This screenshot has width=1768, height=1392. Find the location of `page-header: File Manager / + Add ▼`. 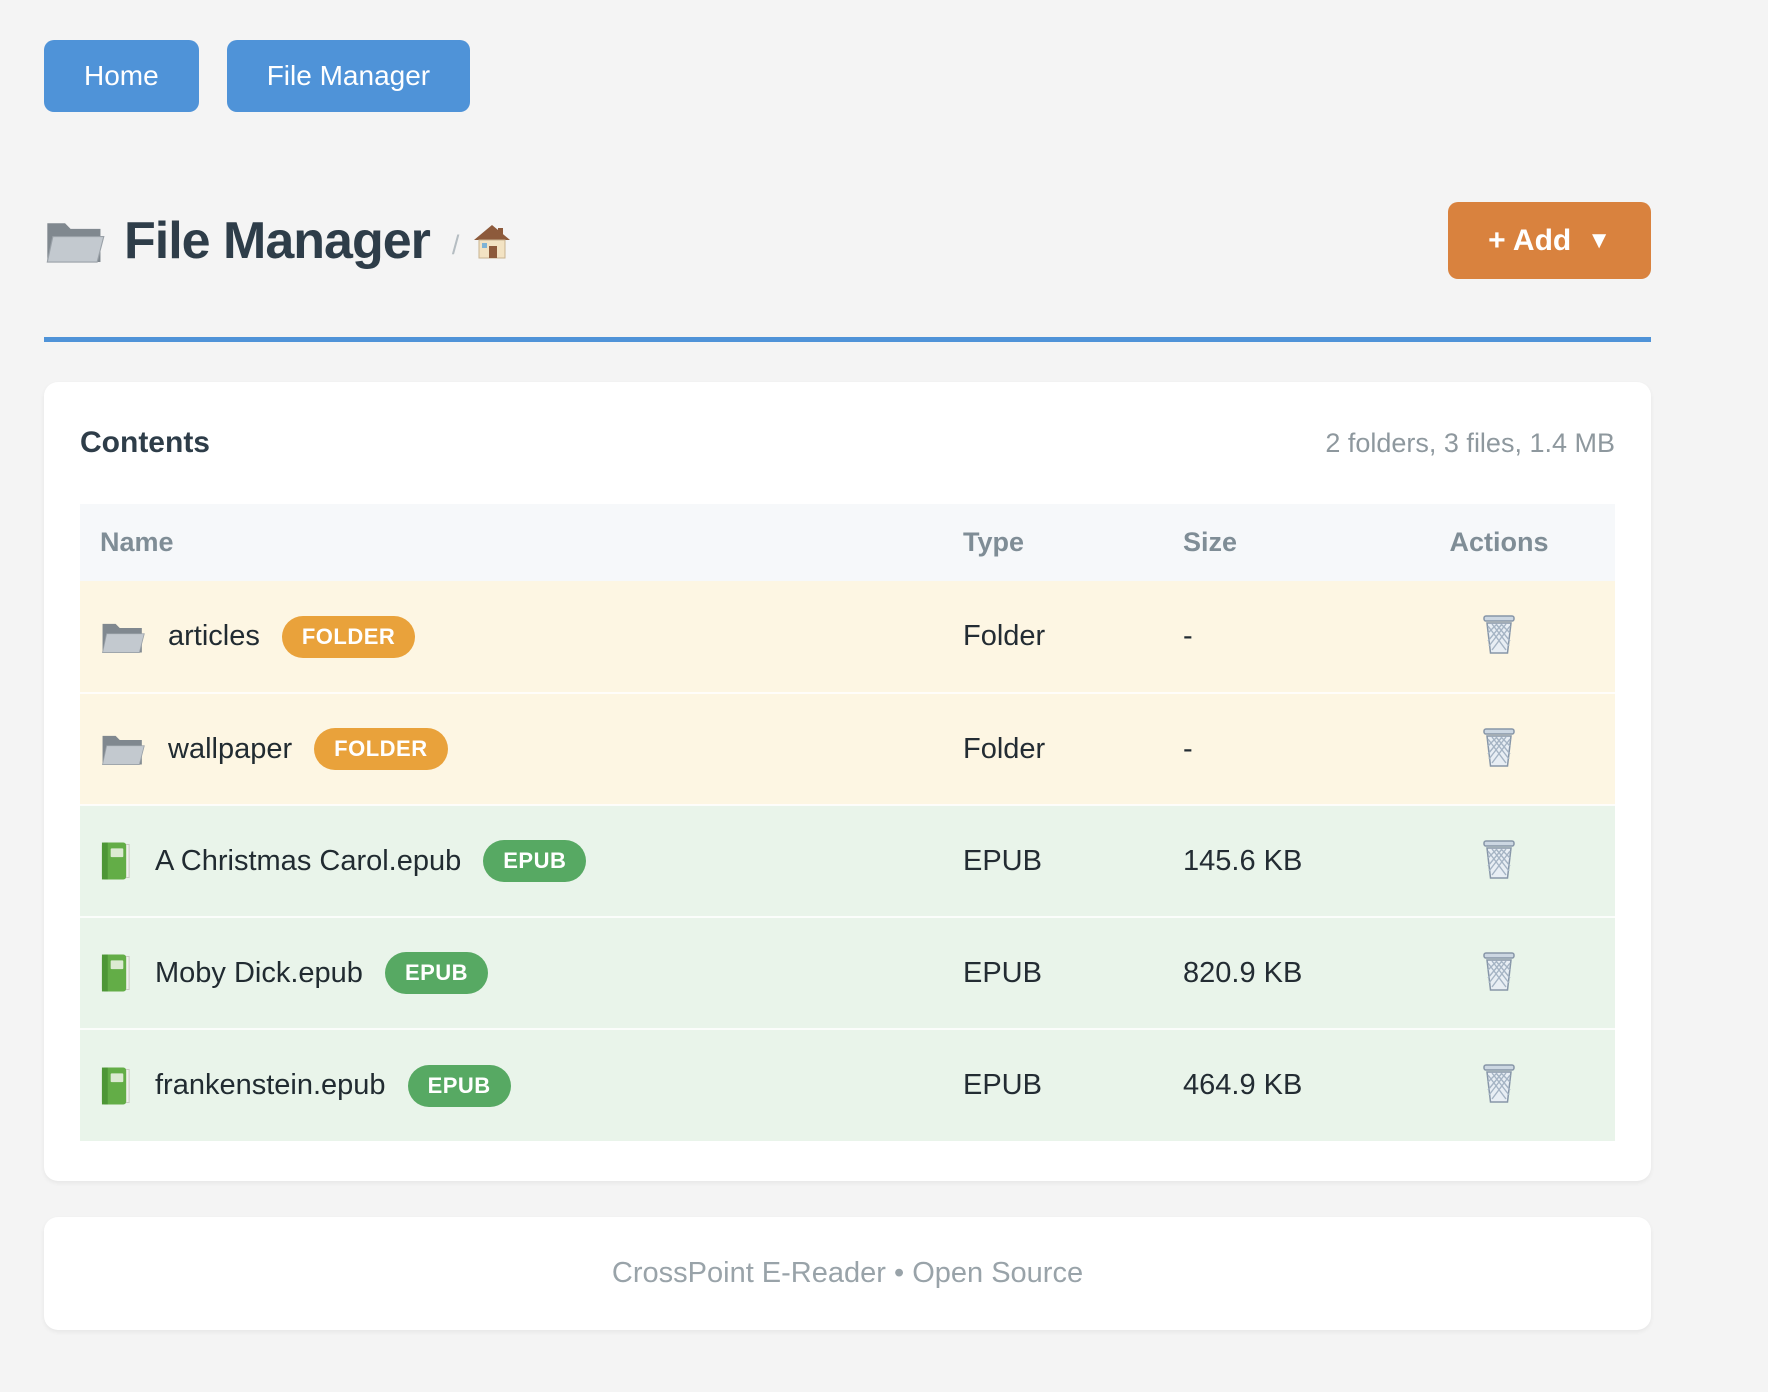

page-header: File Manager / + Add ▼ is located at coordinates (847, 272).